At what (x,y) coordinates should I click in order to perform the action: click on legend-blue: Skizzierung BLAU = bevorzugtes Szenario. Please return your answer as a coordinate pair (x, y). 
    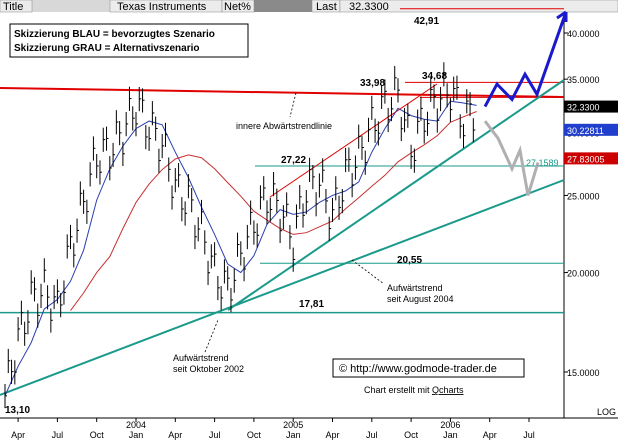
    Looking at the image, I should click on (114, 34).